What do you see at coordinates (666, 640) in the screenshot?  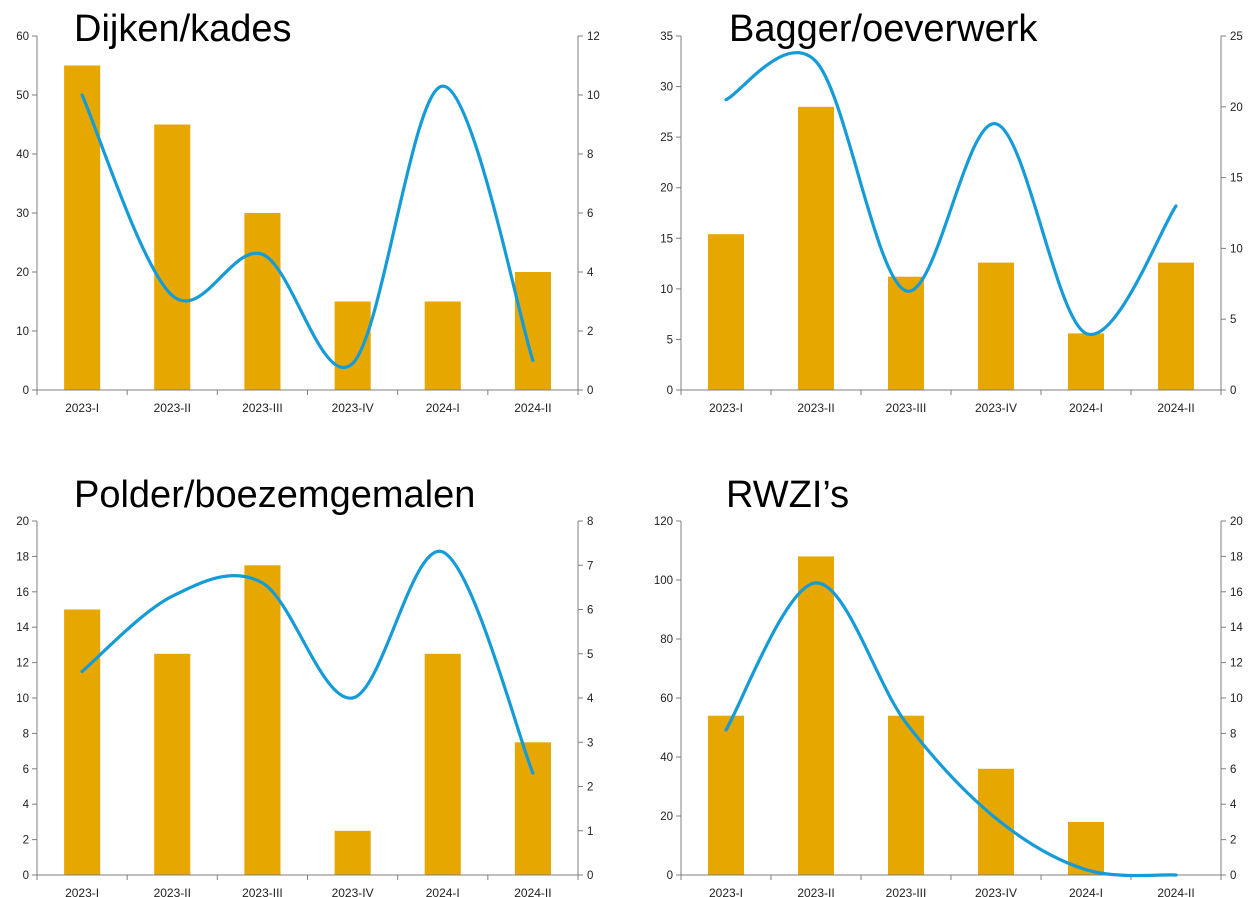 I see `y-tick-label: 80` at bounding box center [666, 640].